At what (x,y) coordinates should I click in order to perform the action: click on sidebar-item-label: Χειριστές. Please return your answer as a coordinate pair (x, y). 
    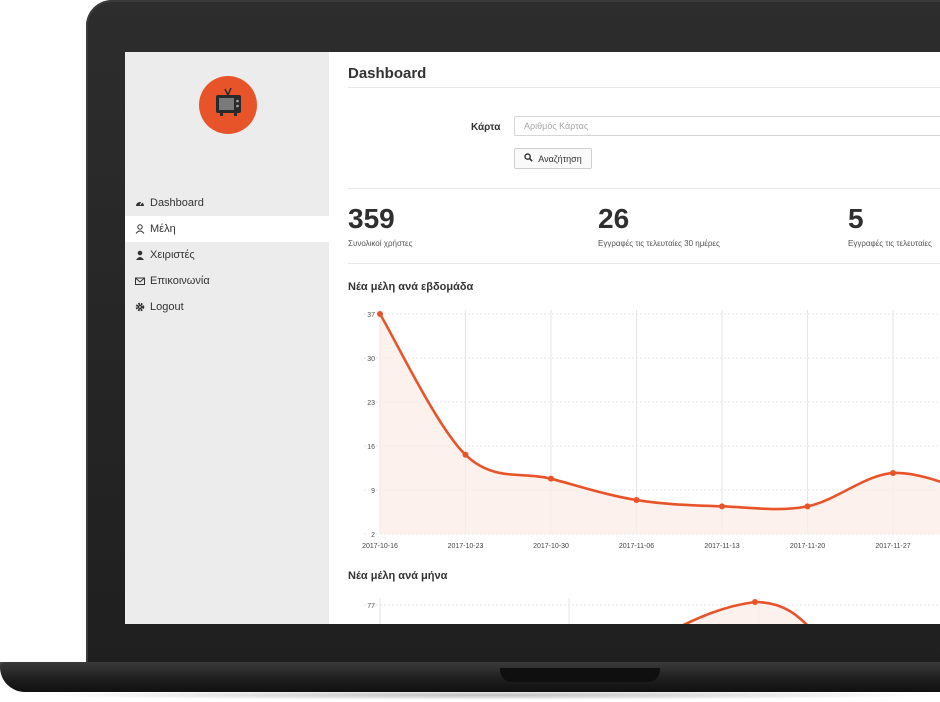
    Looking at the image, I should click on (172, 255).